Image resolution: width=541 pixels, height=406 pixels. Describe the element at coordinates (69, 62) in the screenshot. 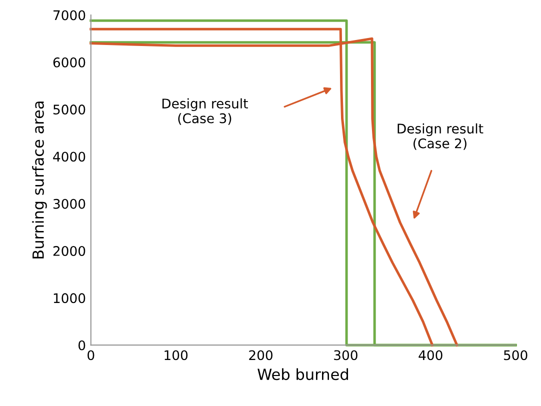

I see `y-tick-label: 6000` at that location.